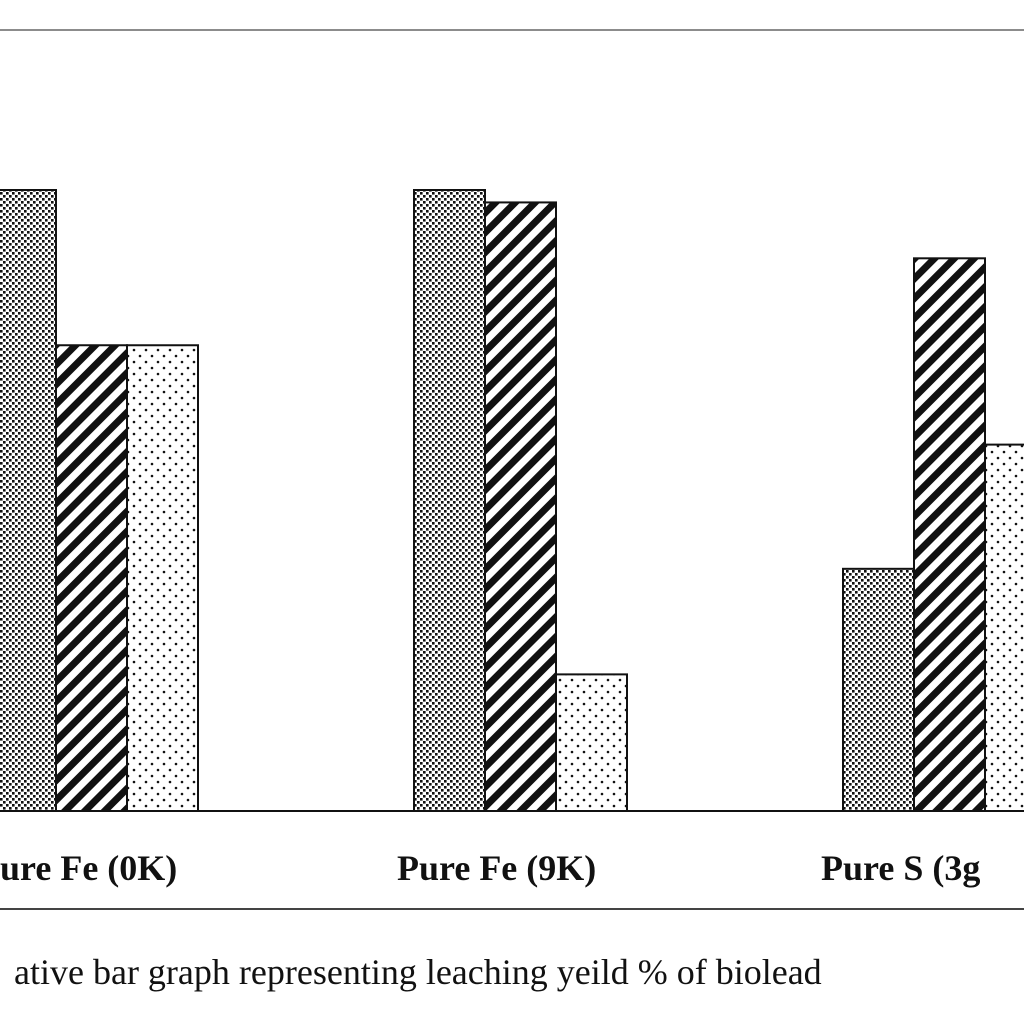  What do you see at coordinates (900, 868) in the screenshot?
I see `category-label-3: Pure S (3g` at bounding box center [900, 868].